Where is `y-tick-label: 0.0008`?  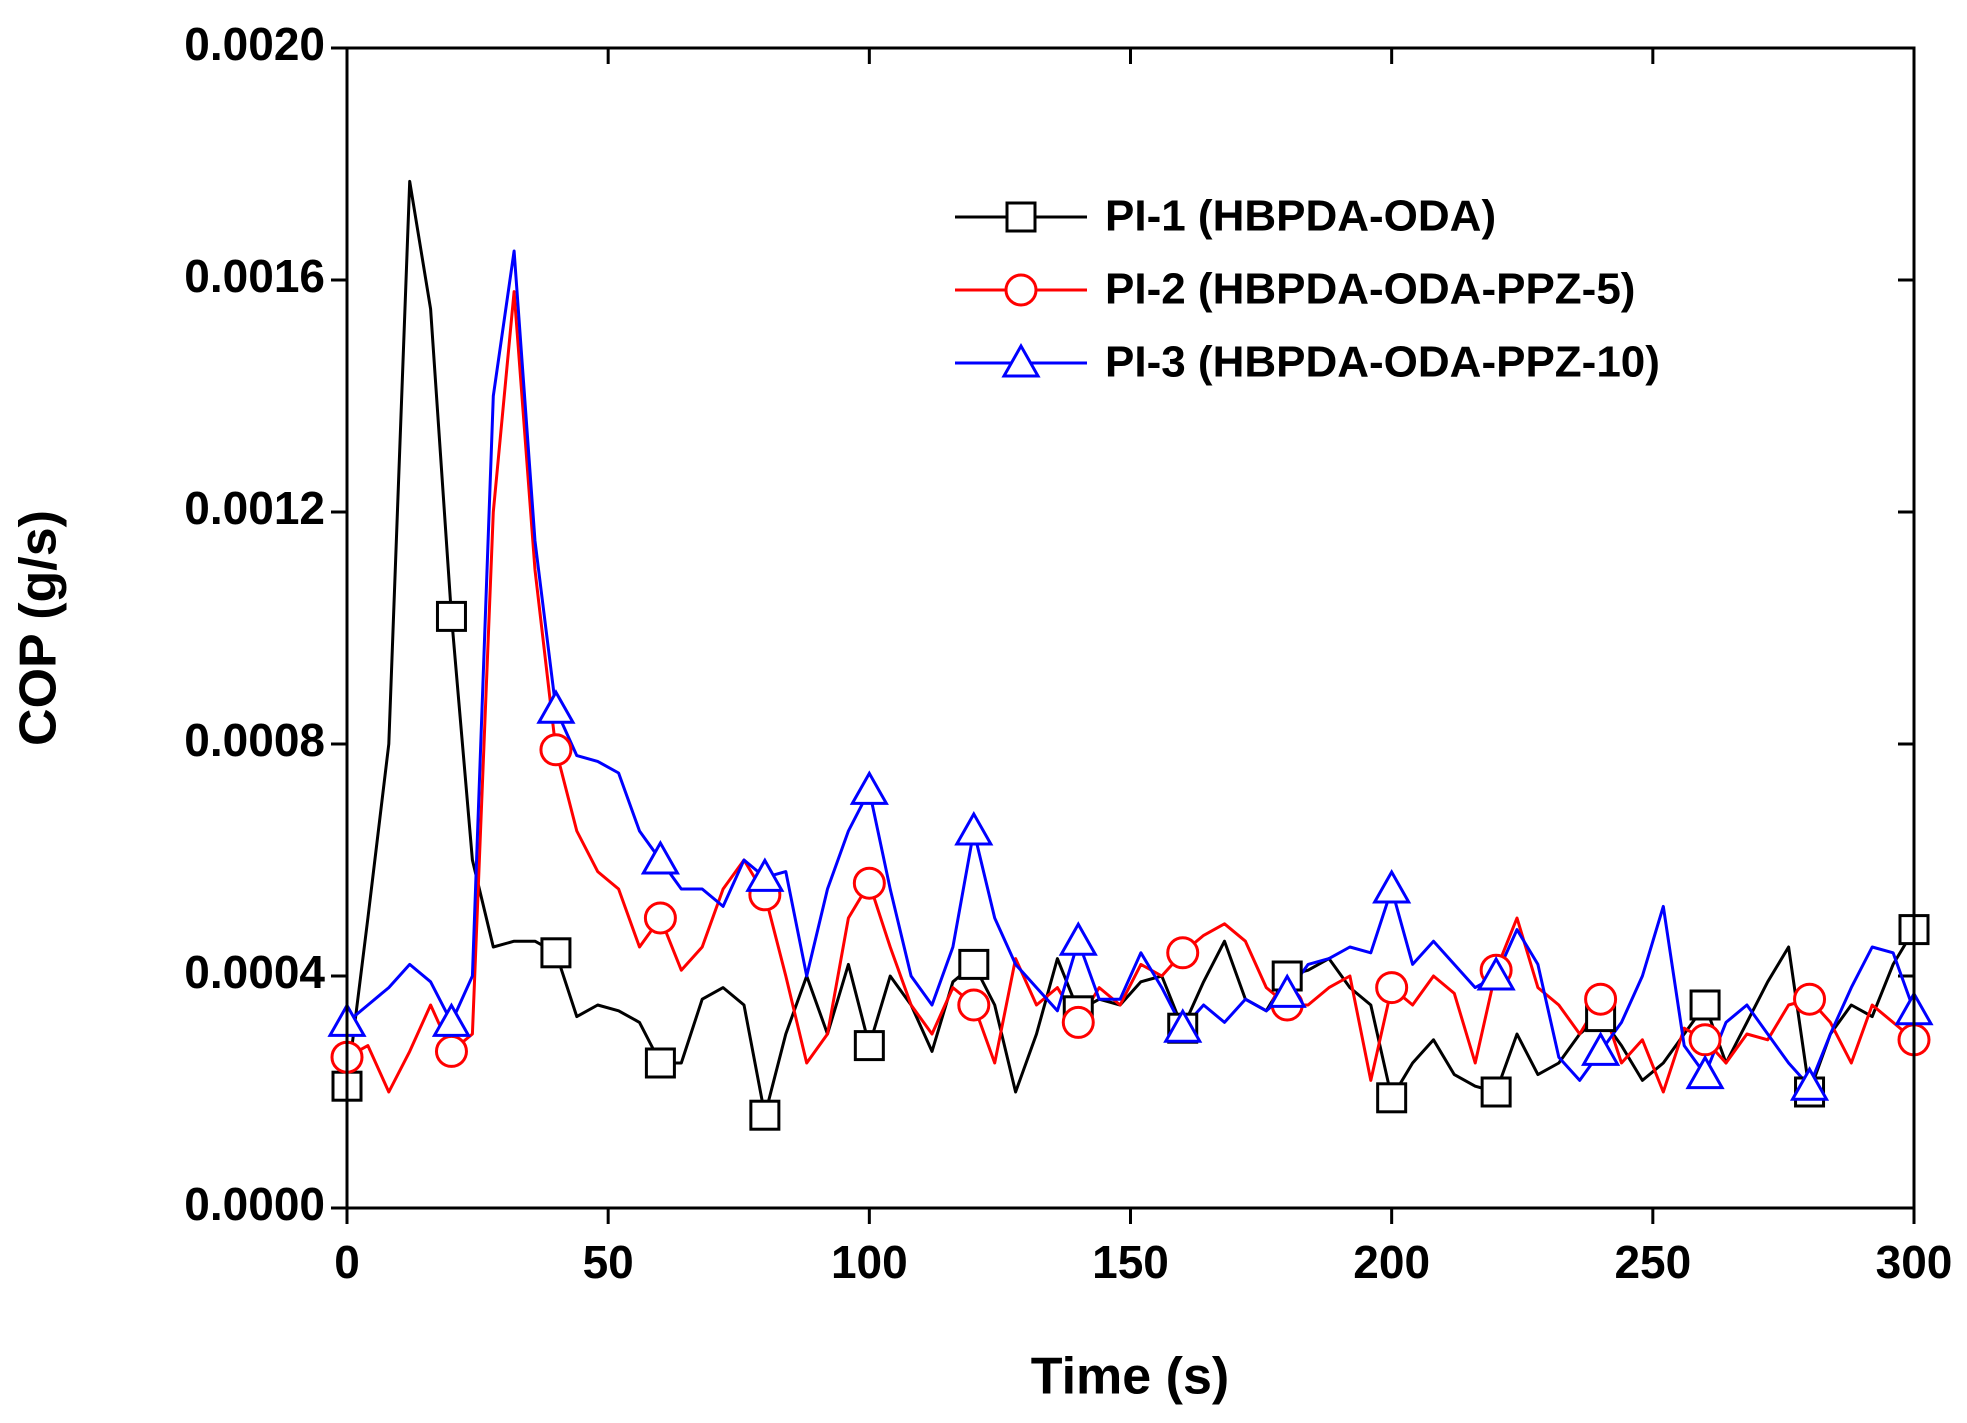 y-tick-label: 0.0008 is located at coordinates (254, 740).